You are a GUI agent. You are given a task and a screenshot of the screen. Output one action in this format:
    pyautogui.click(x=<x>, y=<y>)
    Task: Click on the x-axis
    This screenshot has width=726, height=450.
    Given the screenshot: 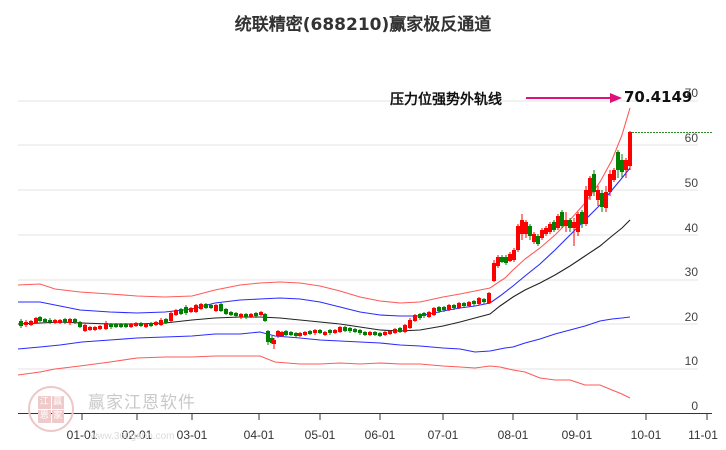 What is the action you would take?
    pyautogui.click(x=365, y=416)
    